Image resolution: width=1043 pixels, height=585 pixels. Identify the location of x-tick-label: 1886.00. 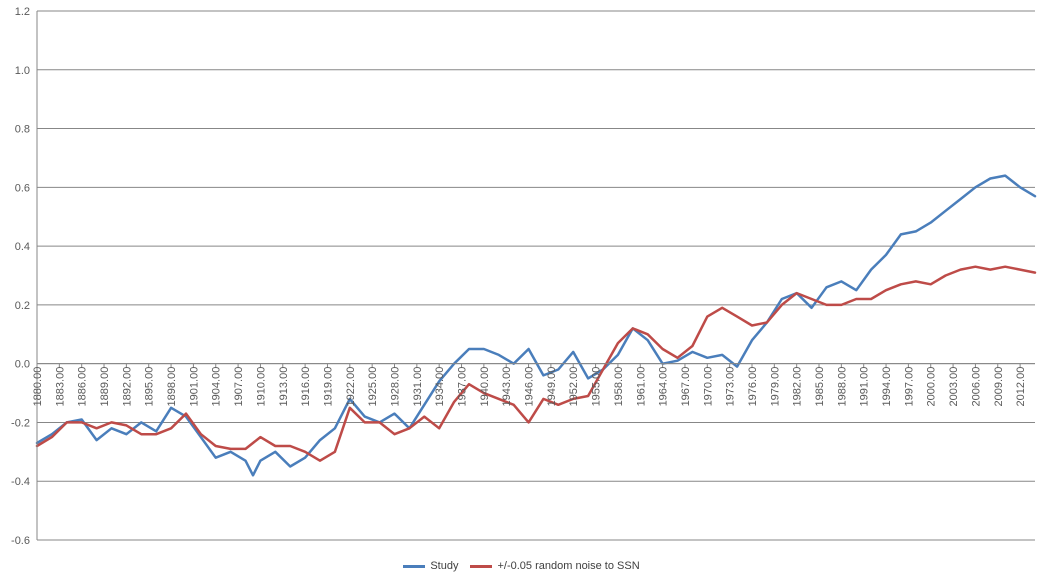
(83, 387).